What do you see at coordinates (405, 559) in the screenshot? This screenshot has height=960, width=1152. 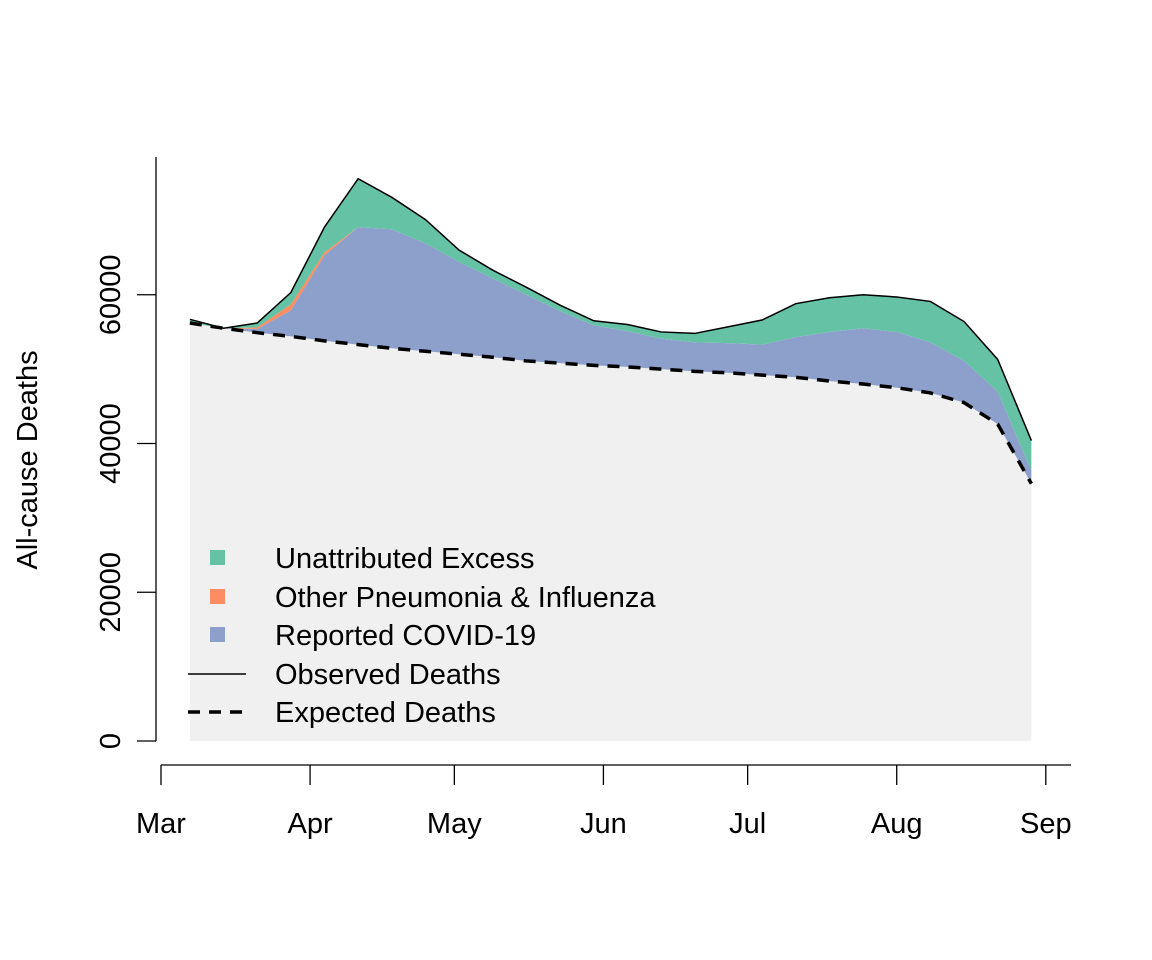 I see `legend-label: Unattributed Excess` at bounding box center [405, 559].